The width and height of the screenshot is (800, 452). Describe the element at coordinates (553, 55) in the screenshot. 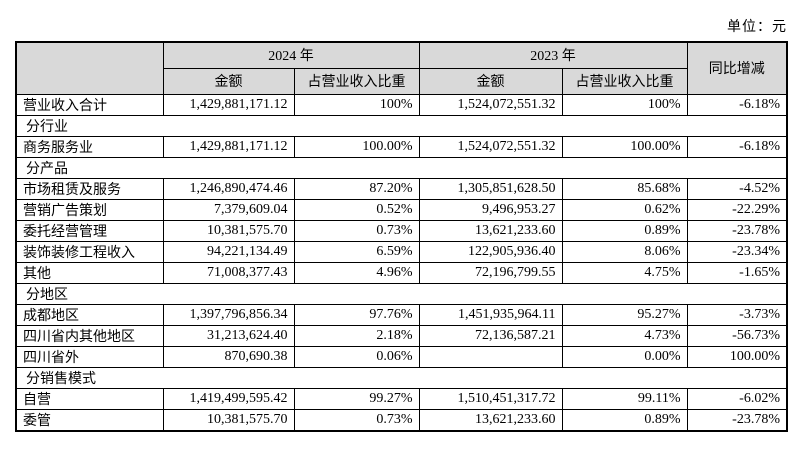

I see `header-year-2023: 2023 年` at that location.